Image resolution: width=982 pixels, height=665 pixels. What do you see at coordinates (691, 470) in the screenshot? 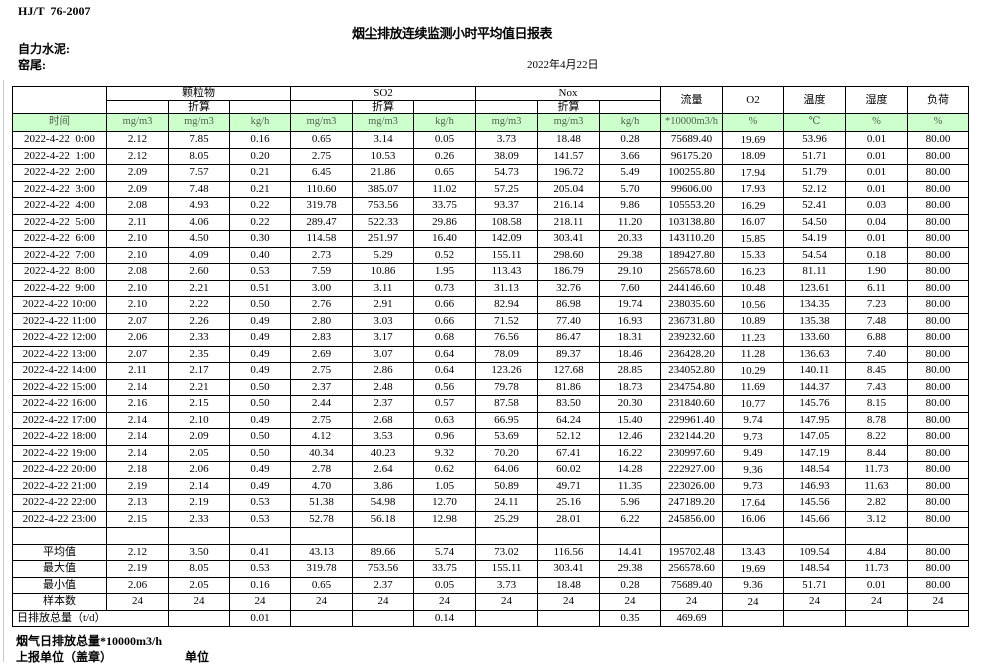
I see `value-cell: 222927.00` at bounding box center [691, 470].